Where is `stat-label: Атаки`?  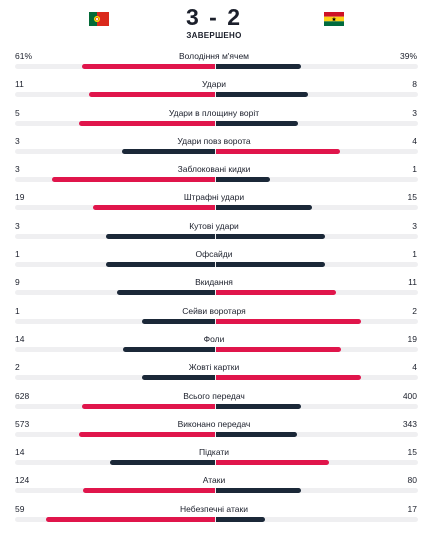
stat-label: Атаки is located at coordinates (214, 480).